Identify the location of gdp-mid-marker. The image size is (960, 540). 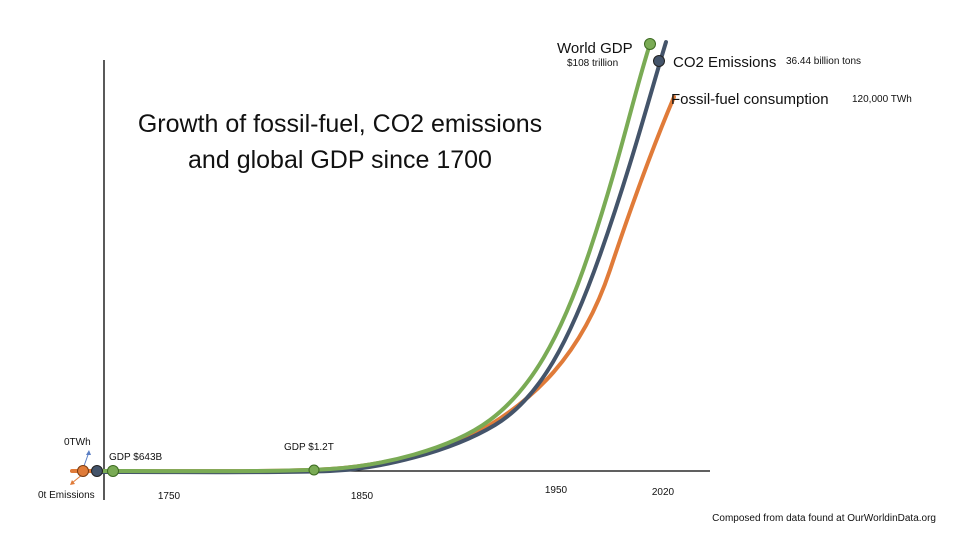
(314, 470).